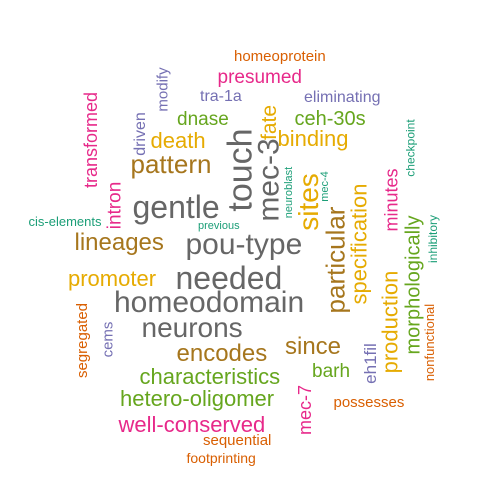  Describe the element at coordinates (237, 440) in the screenshot. I see `word-sequential: sequential` at that location.